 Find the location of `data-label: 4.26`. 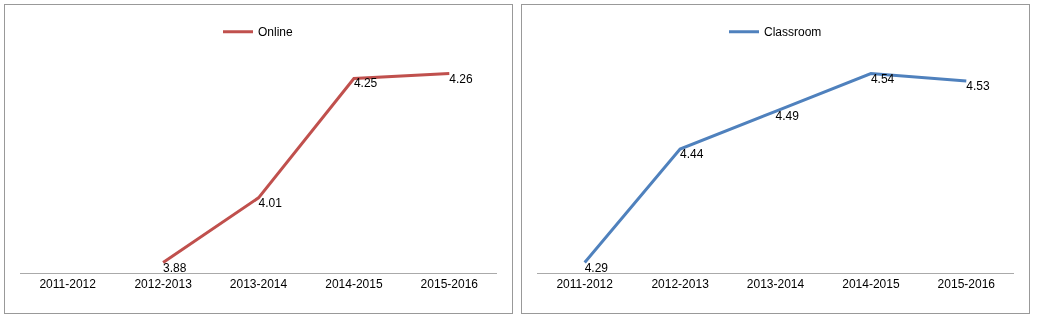

data-label: 4.26 is located at coordinates (461, 78).